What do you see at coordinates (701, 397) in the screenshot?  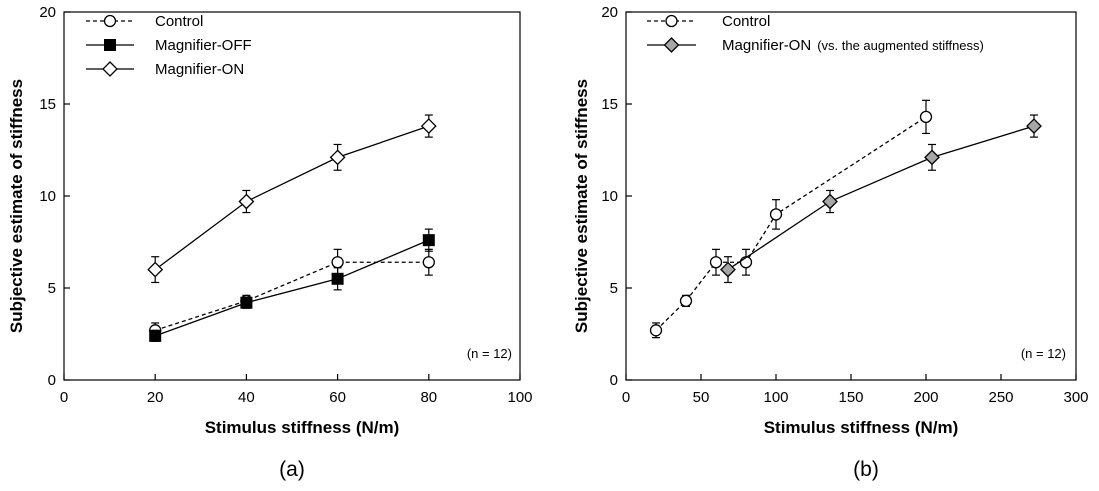 I see `x-tick-label: 50` at bounding box center [701, 397].